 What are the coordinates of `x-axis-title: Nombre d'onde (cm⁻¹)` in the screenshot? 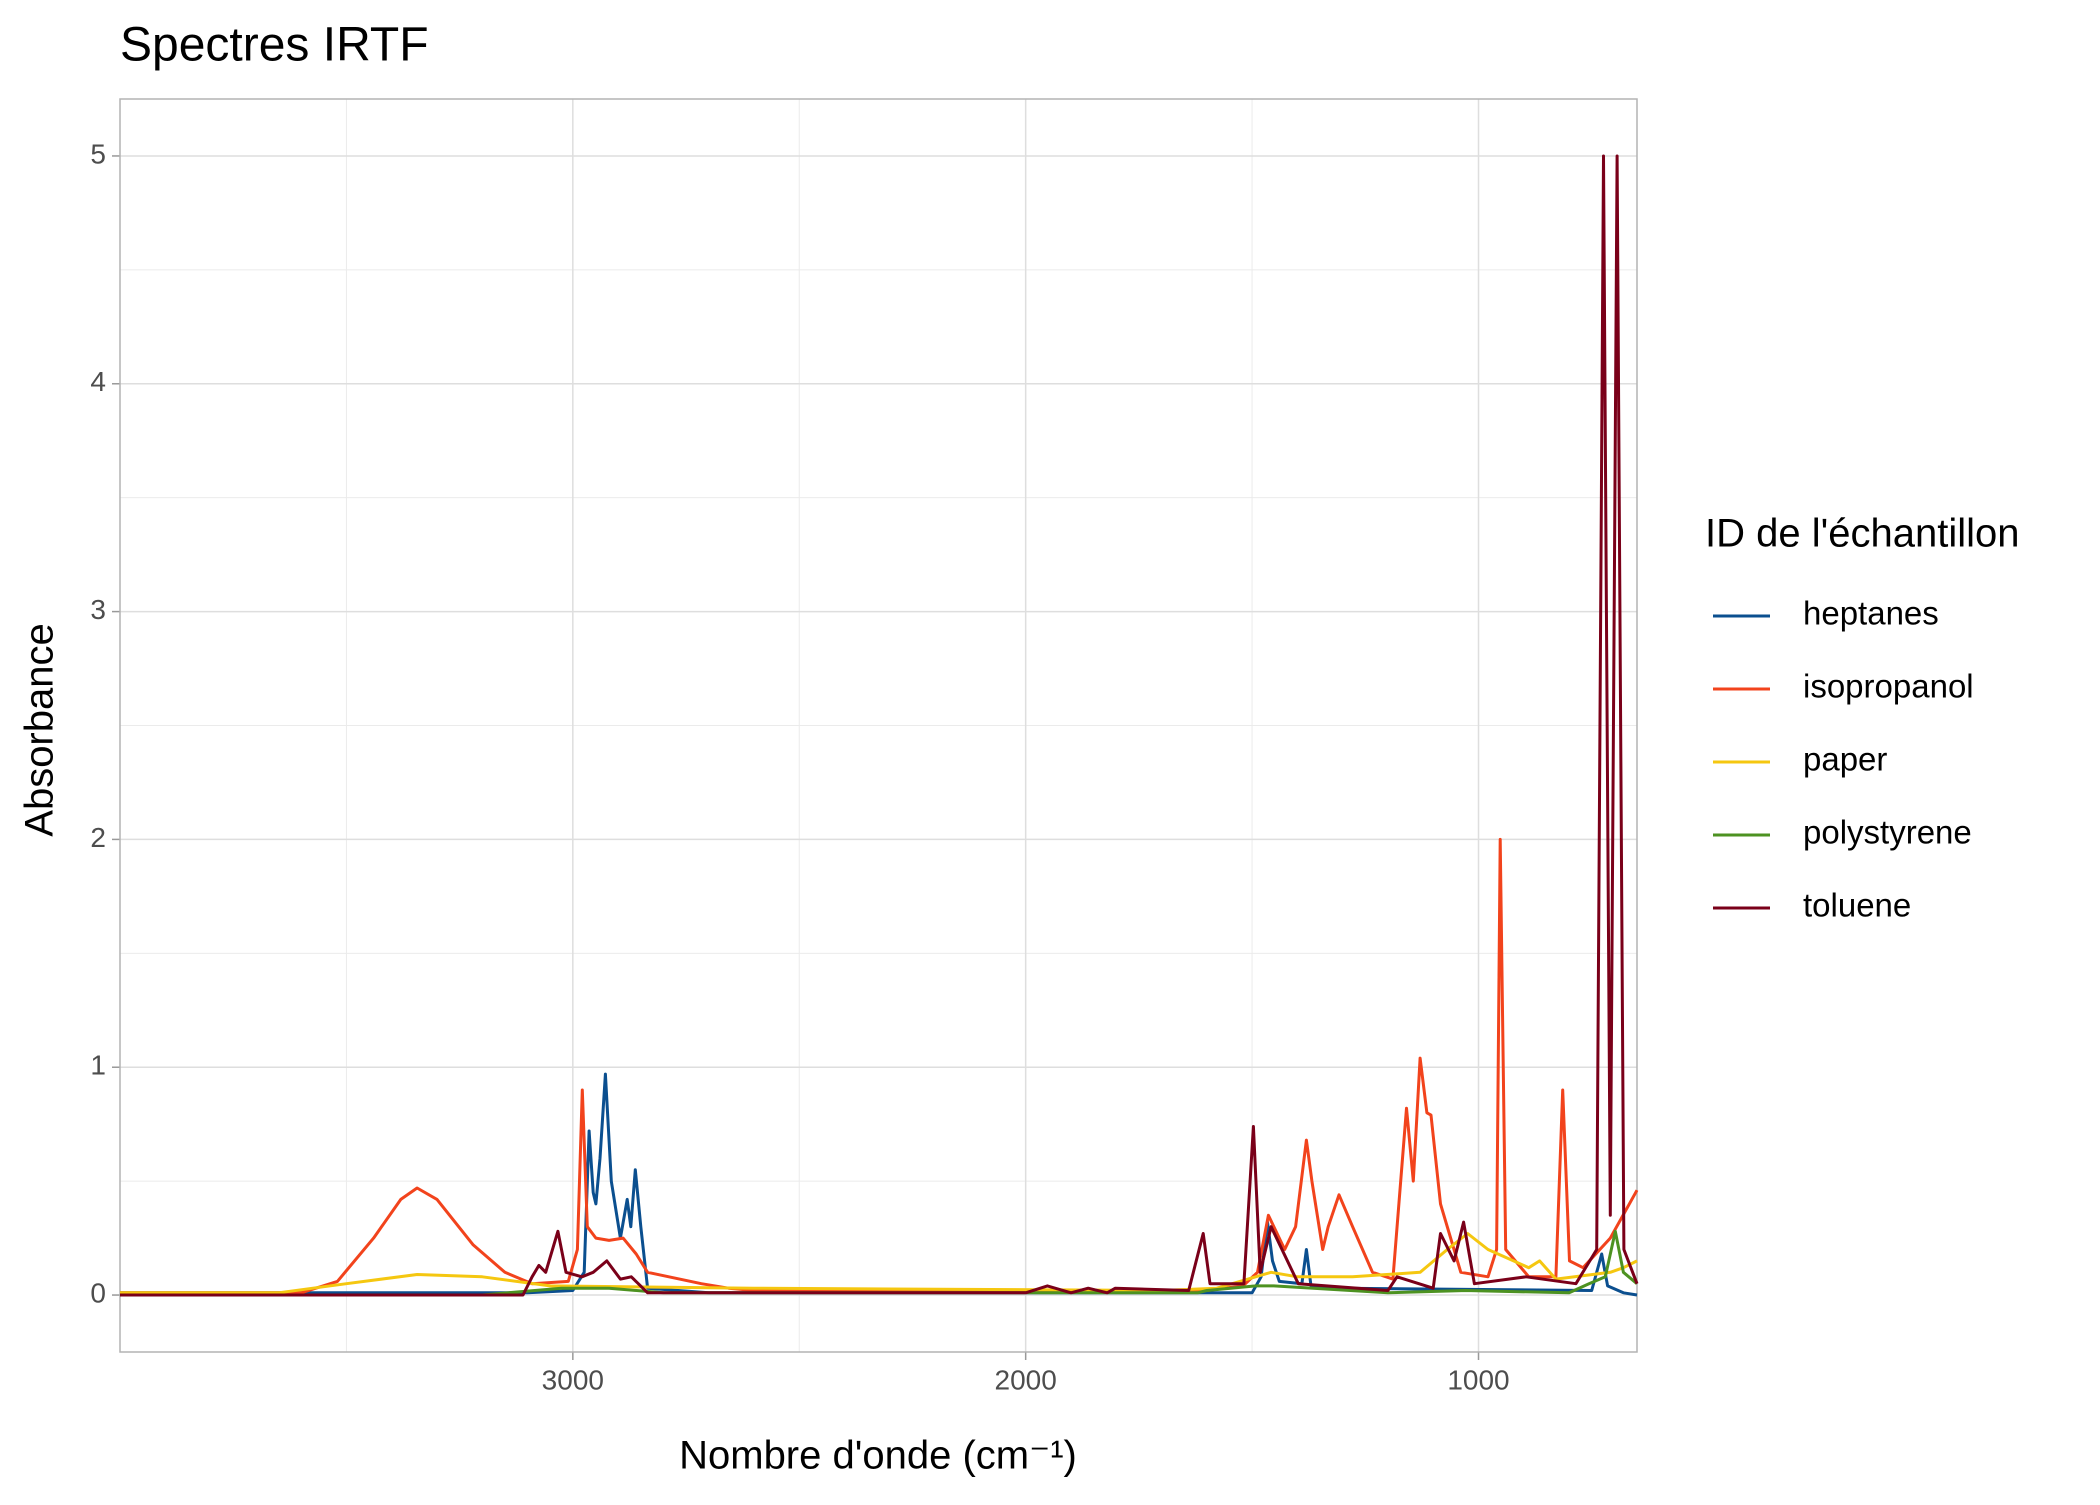 It's located at (878, 1456).